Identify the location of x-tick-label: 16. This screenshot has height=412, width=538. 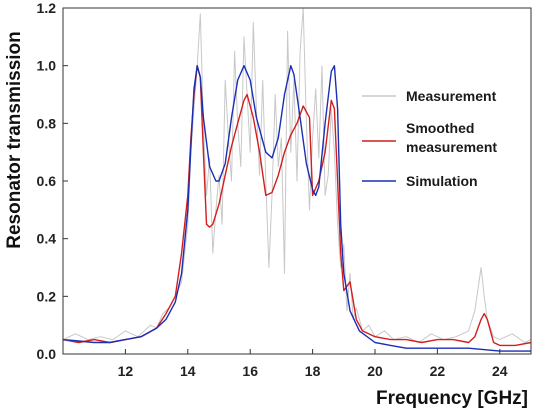
(250, 371).